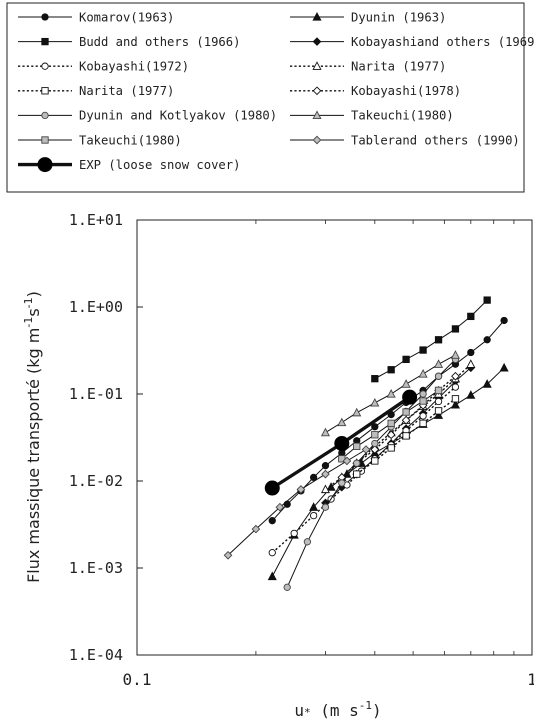 The image size is (534, 726). What do you see at coordinates (530, 679) in the screenshot?
I see `x-tick-label: 1` at bounding box center [530, 679].